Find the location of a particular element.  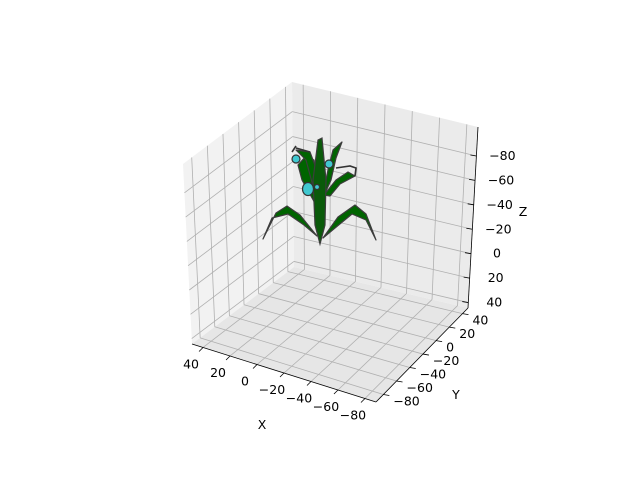

x-tick-label: −80 is located at coordinates (353, 415).